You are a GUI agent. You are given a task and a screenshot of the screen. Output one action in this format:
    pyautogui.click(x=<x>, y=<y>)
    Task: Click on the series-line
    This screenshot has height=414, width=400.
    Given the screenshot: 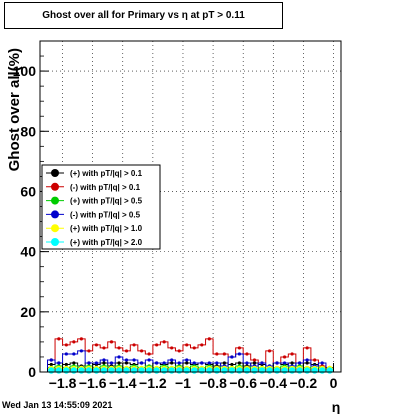 What is the action you would take?
    pyautogui.click(x=190, y=355)
    